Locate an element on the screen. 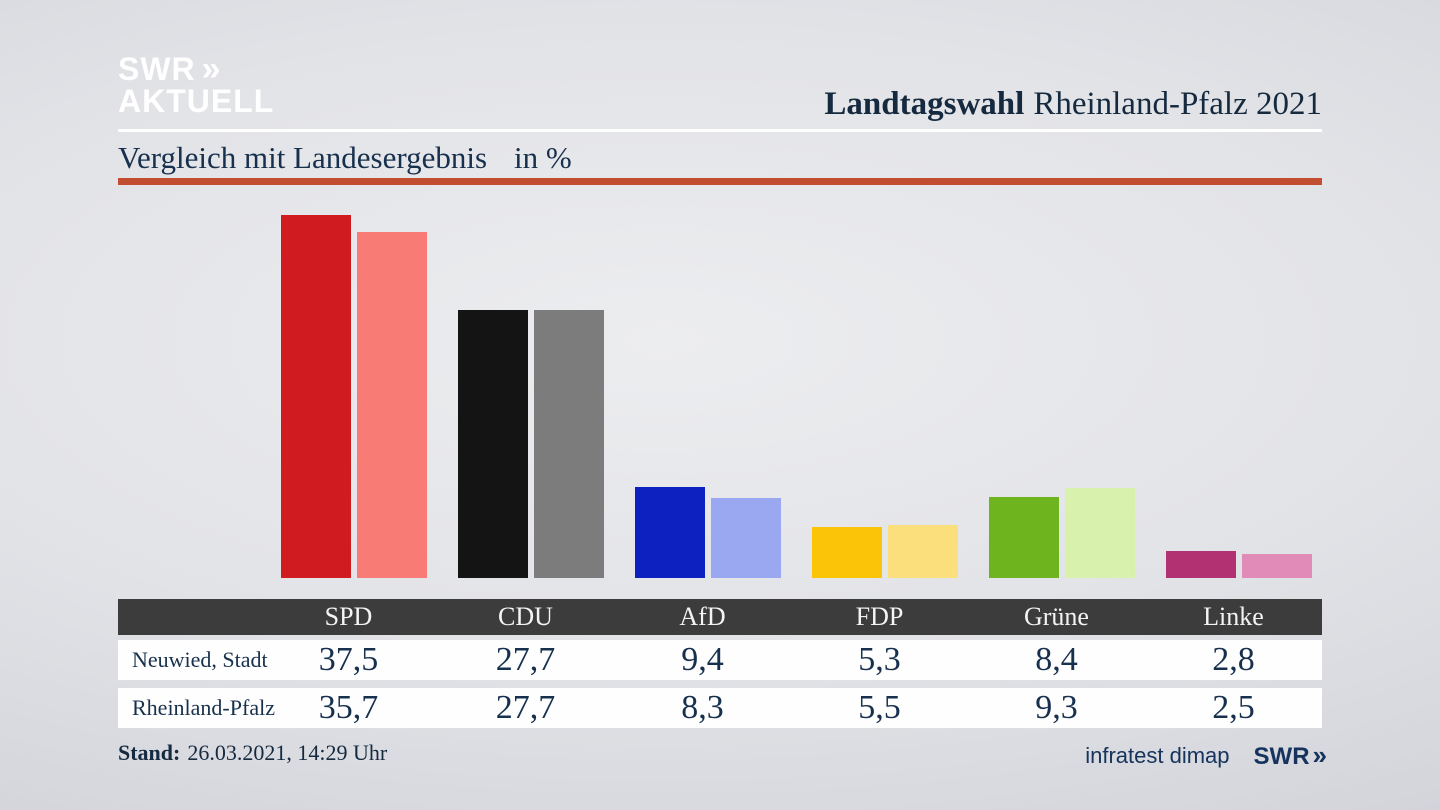 The image size is (1440, 810). value-neuwied-linke: 2,8 is located at coordinates (1233, 659).